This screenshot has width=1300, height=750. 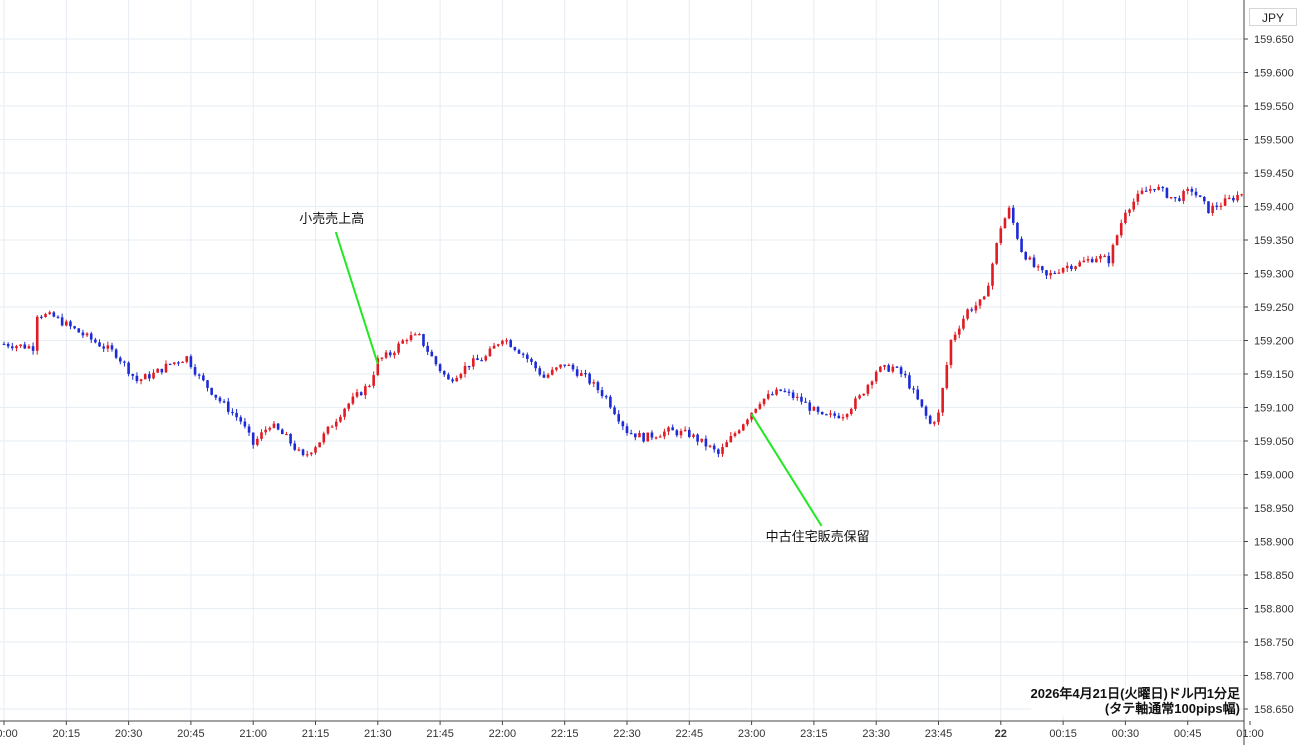 What do you see at coordinates (1063, 734) in the screenshot?
I see `x-tick-label: 00:15` at bounding box center [1063, 734].